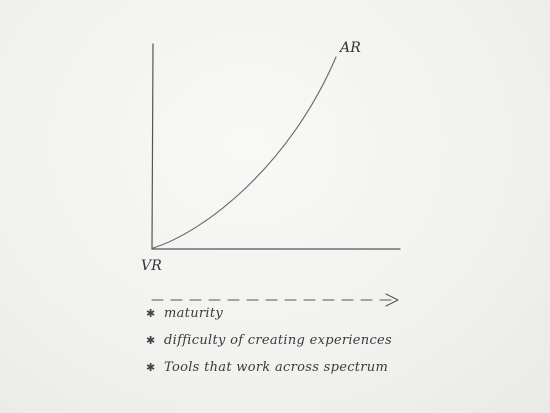 The height and width of the screenshot is (413, 550). What do you see at coordinates (194, 313) in the screenshot?
I see `bullet-text: maturity` at bounding box center [194, 313].